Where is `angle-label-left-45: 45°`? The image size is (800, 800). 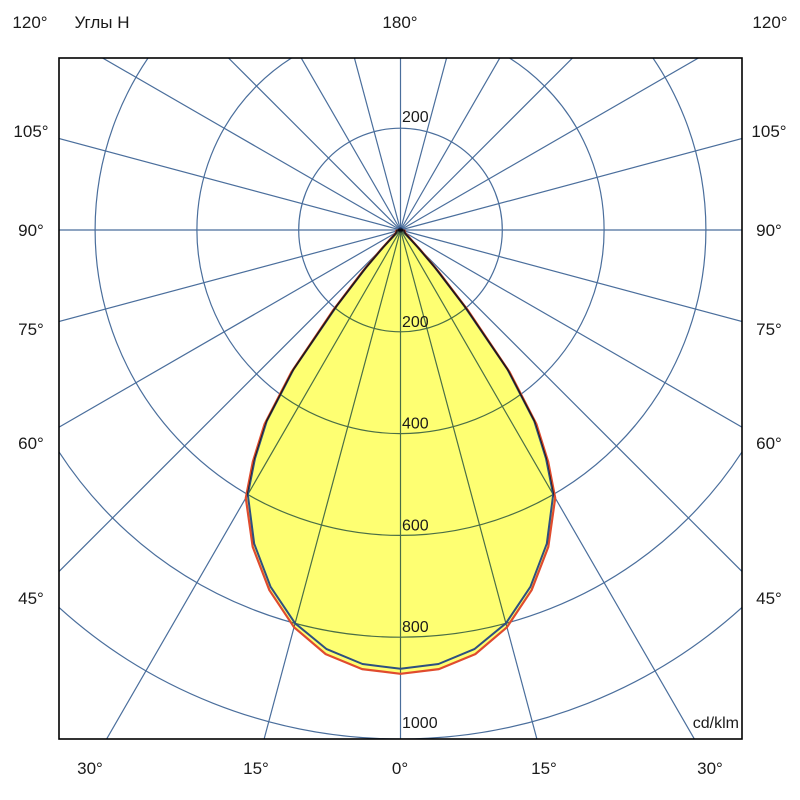
angle-label-left-45: 45° is located at coordinates (31, 598).